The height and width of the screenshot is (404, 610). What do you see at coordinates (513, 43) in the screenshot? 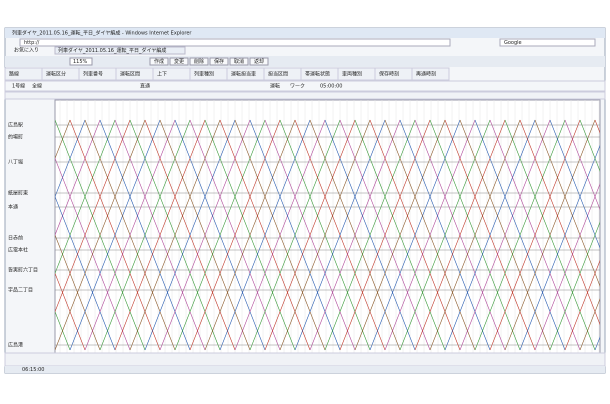
I see `search: Google` at bounding box center [513, 43].